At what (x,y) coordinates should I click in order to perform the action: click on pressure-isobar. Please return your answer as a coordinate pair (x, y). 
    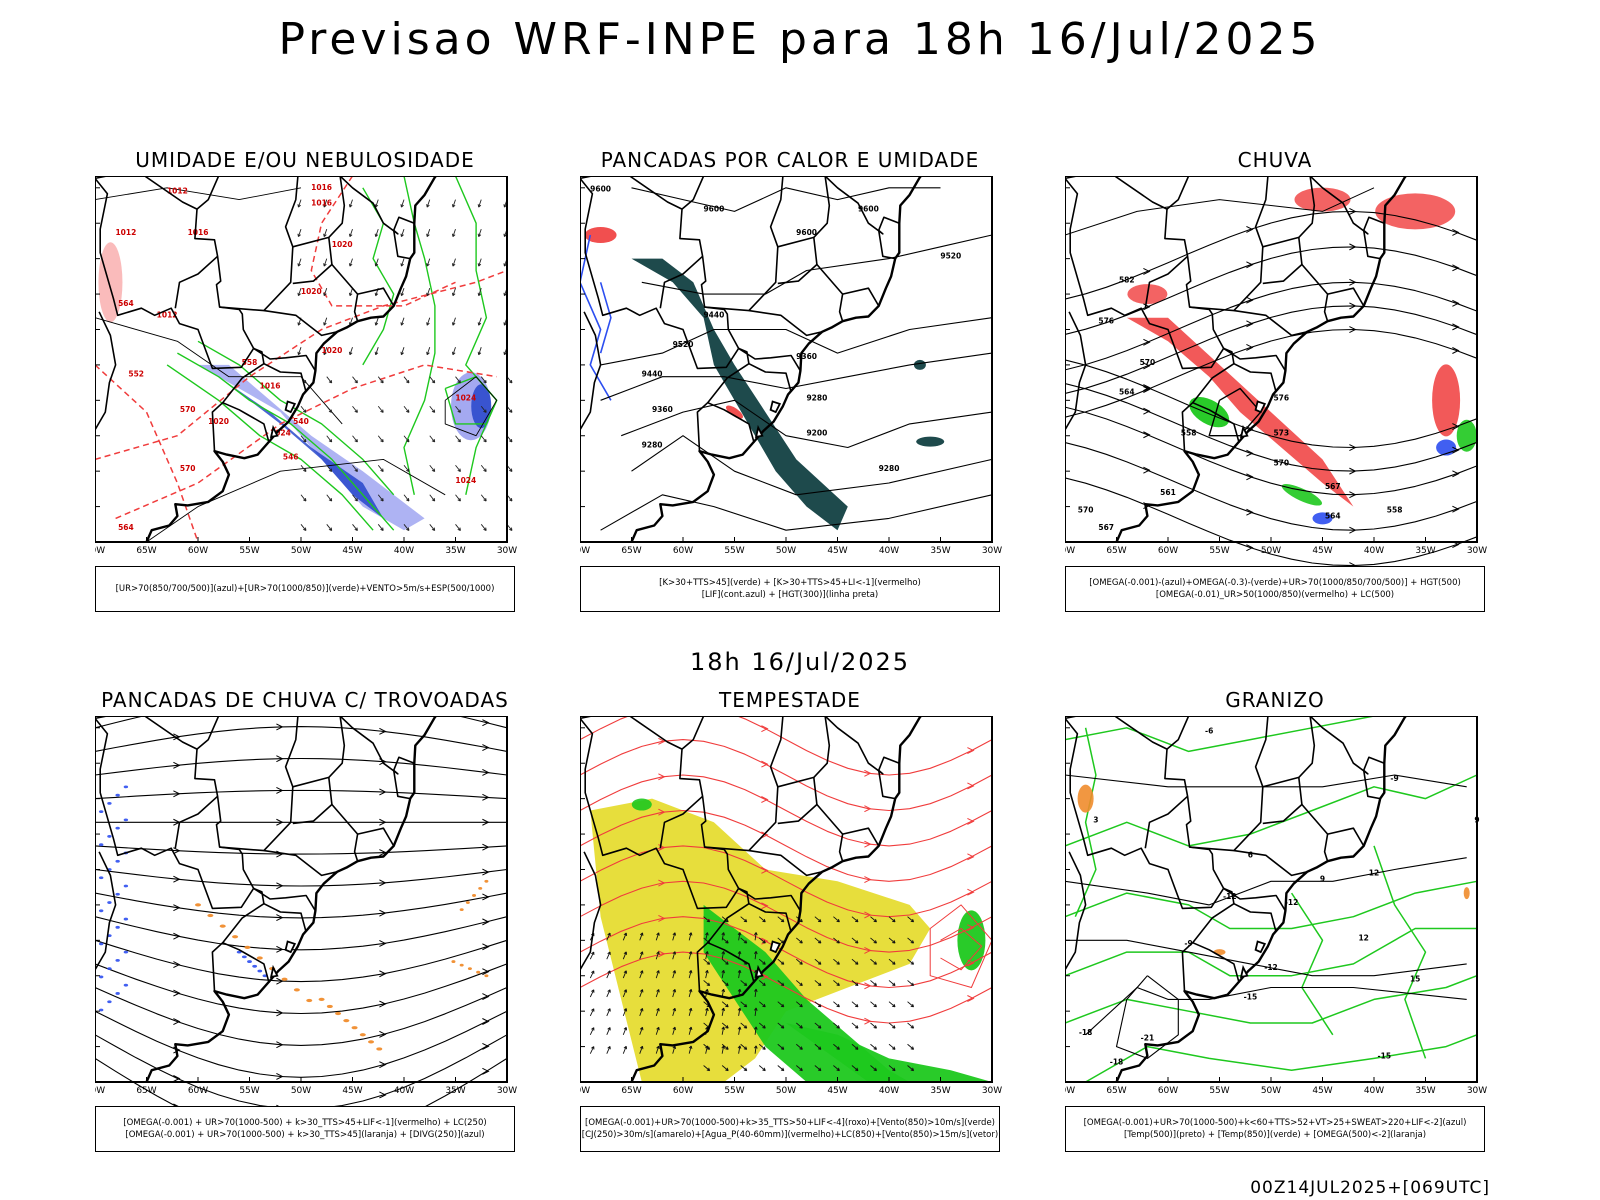
    Looking at the image, I should click on (219, 371).